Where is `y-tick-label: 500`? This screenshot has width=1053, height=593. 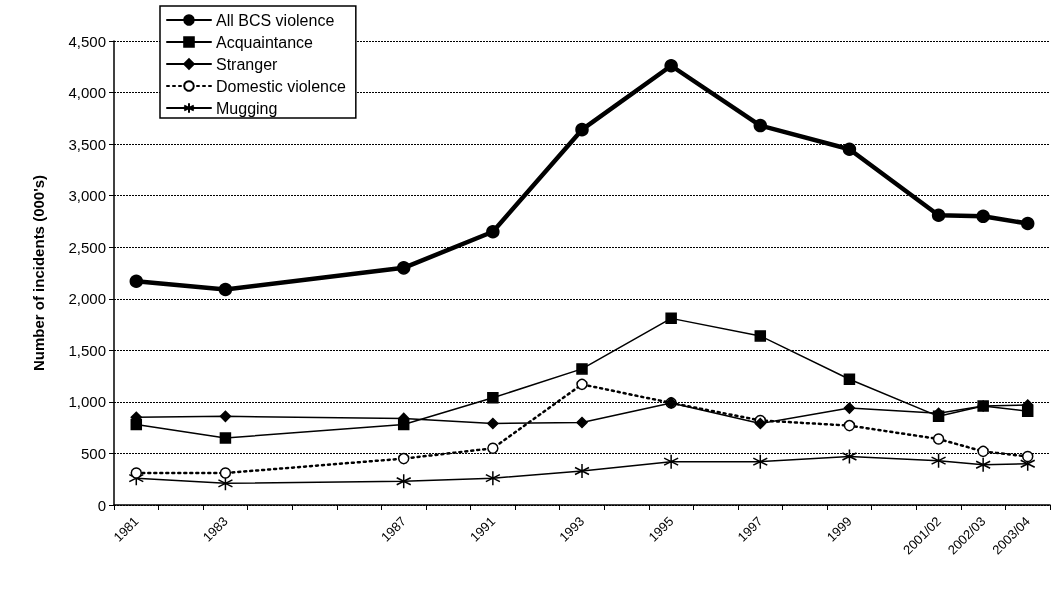 y-tick-label: 500 is located at coordinates (93, 453).